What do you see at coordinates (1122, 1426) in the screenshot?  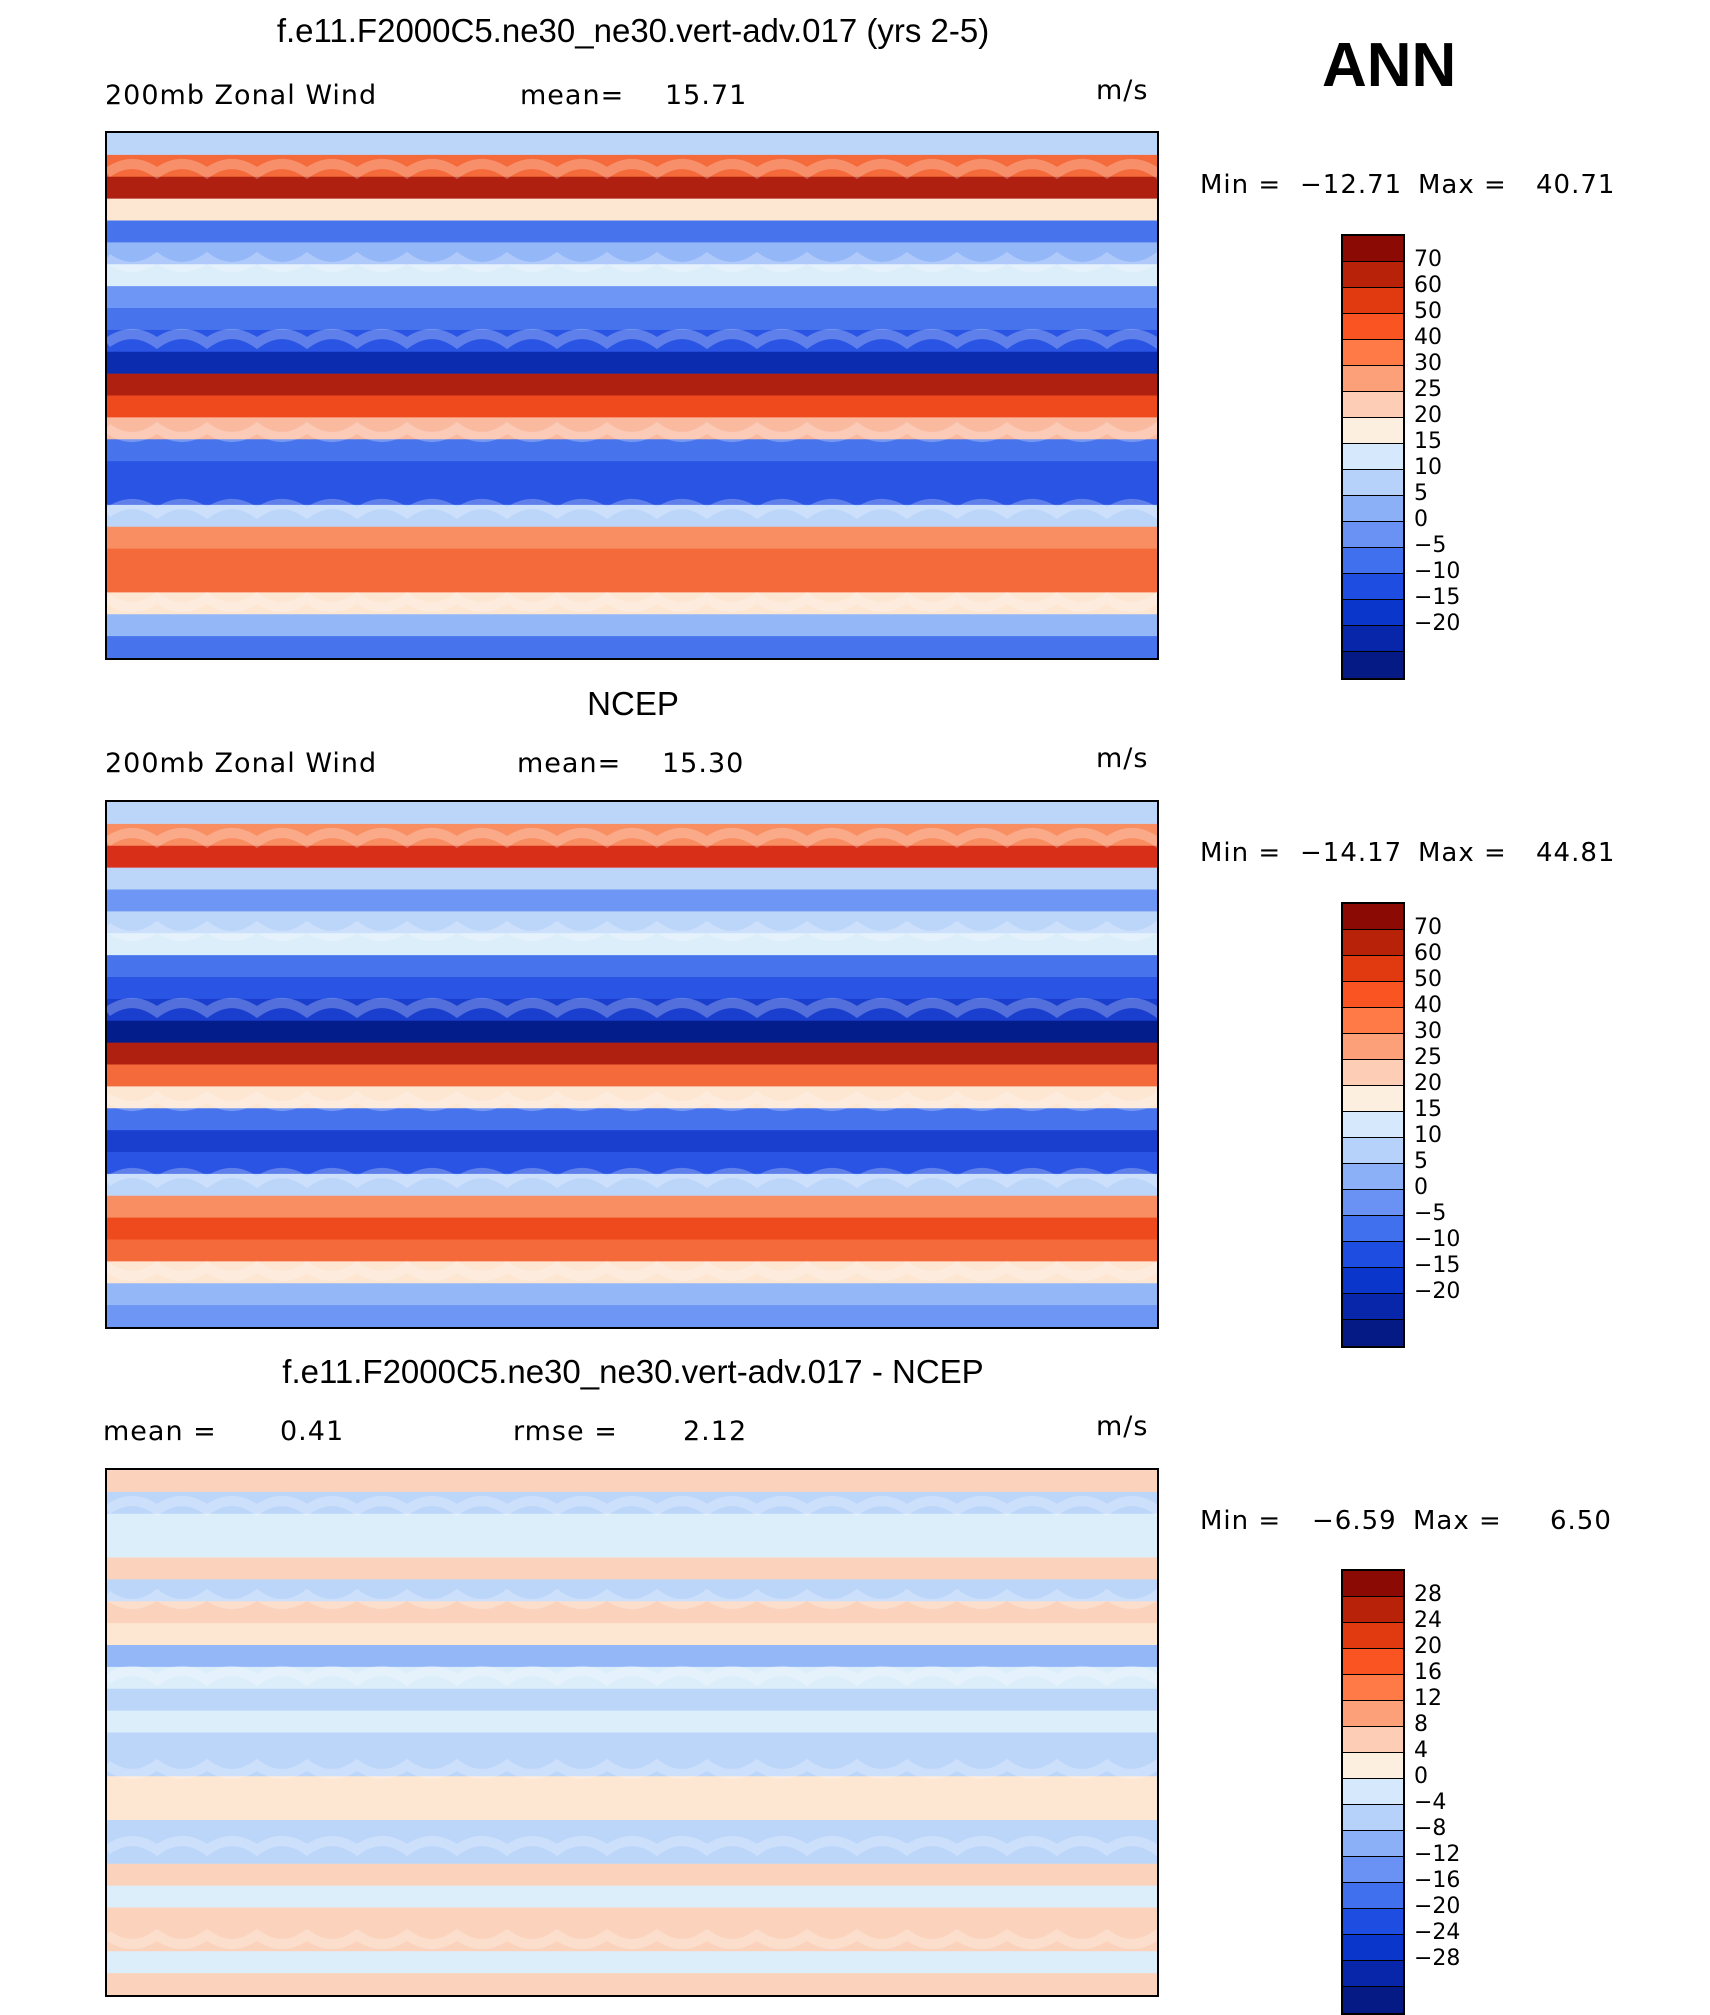 I see `panel-3-units: m/s` at bounding box center [1122, 1426].